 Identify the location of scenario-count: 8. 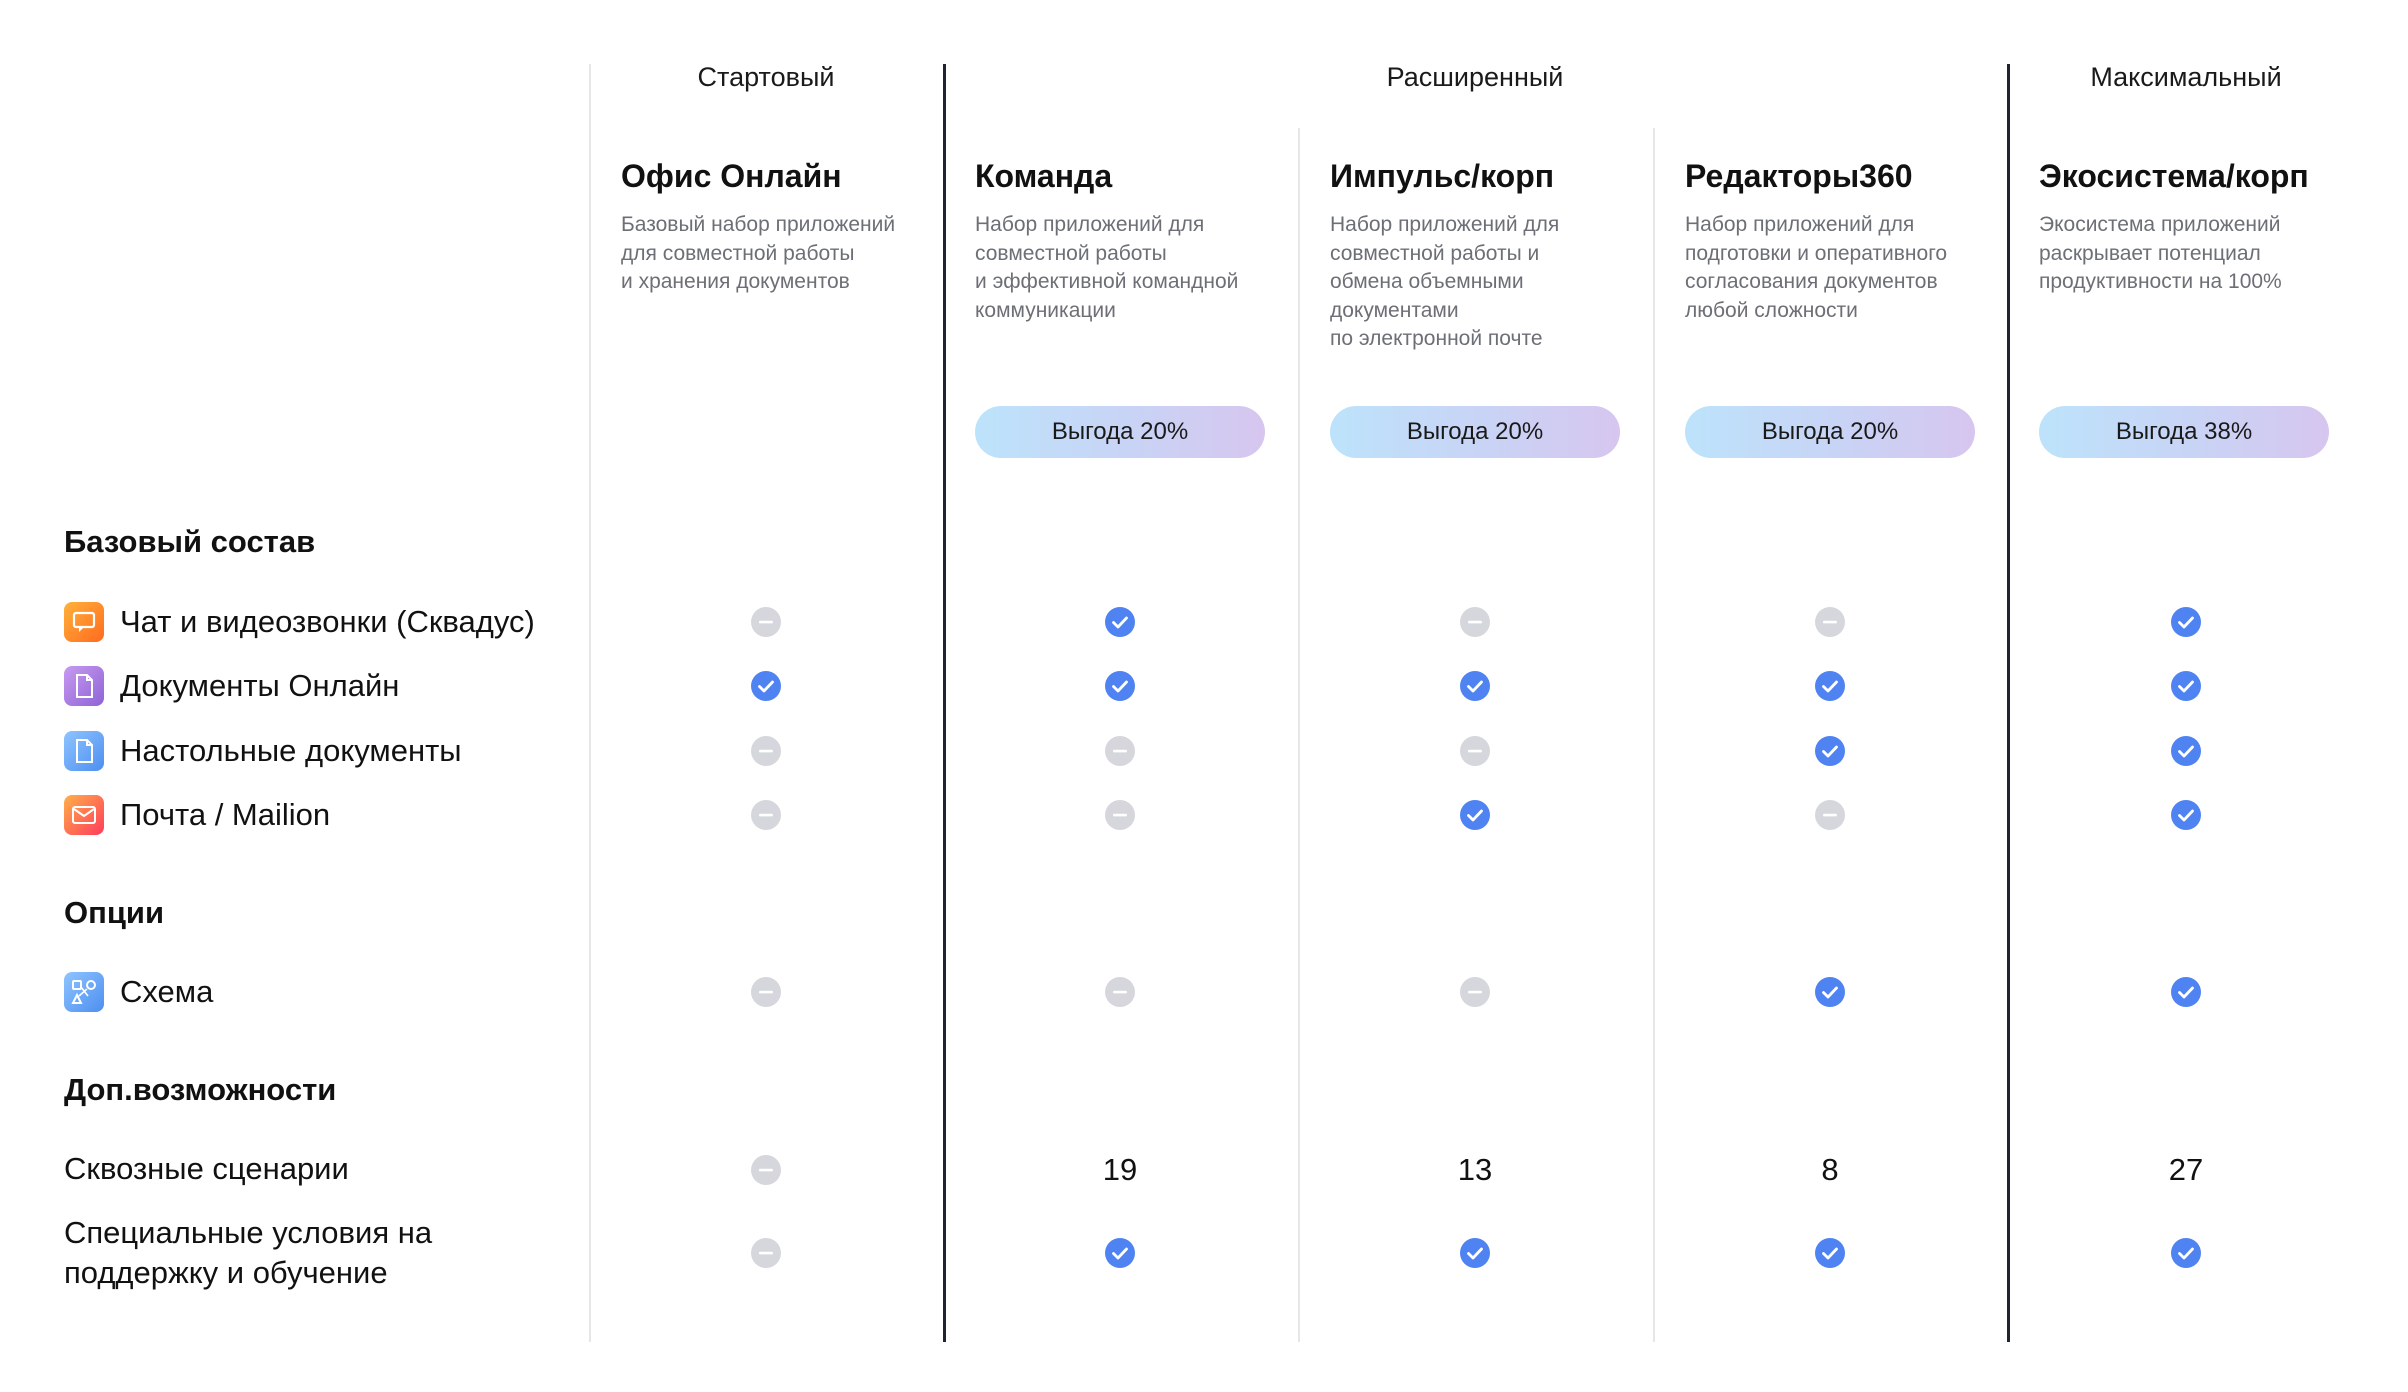
(1830, 1169).